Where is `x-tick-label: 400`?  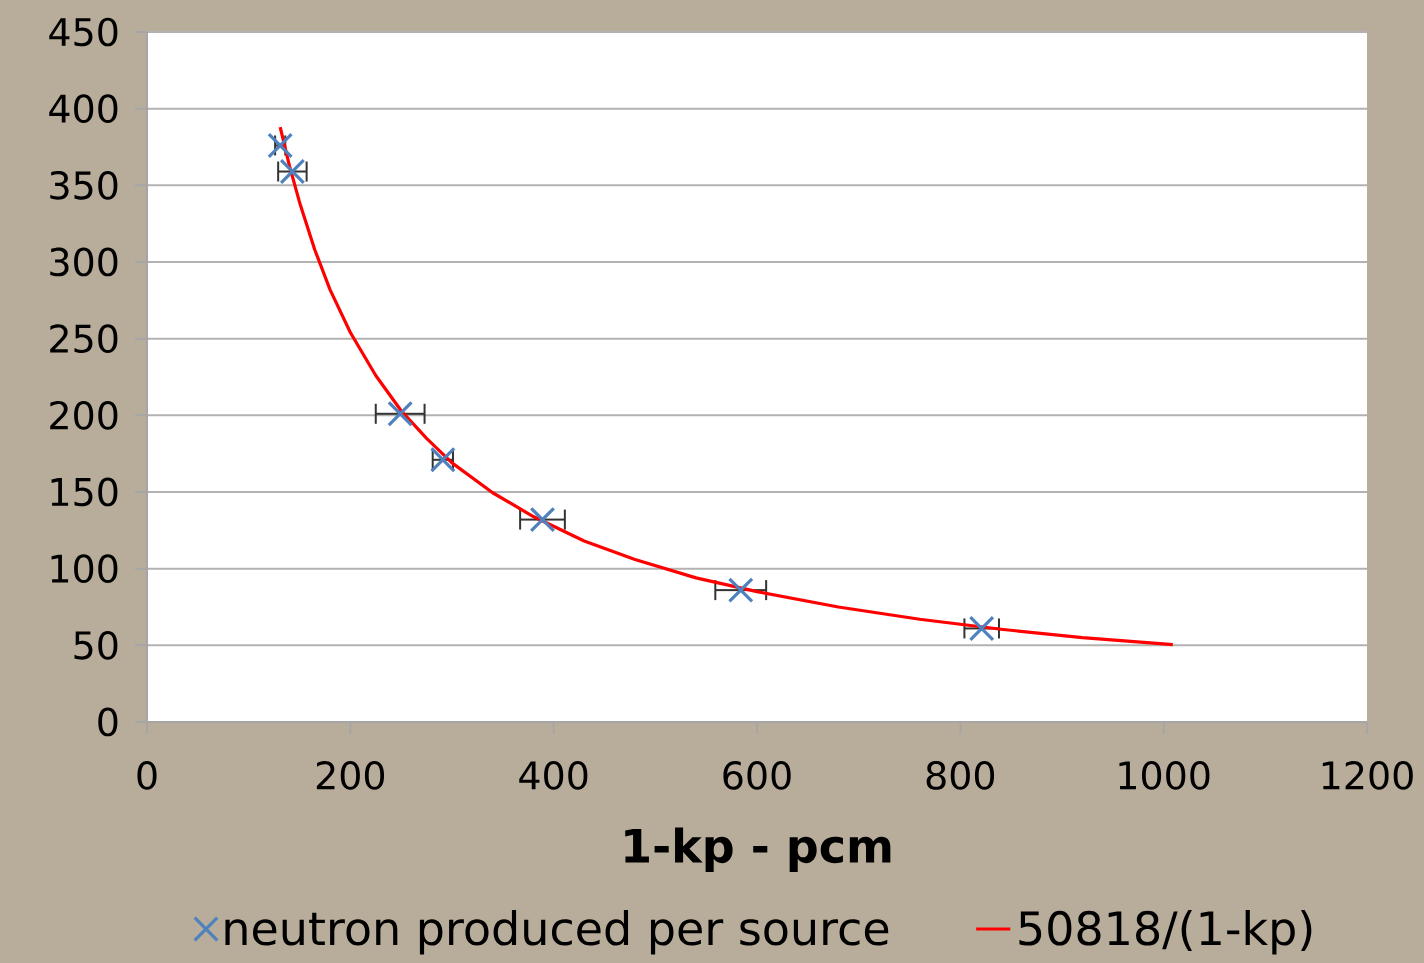 x-tick-label: 400 is located at coordinates (553, 775).